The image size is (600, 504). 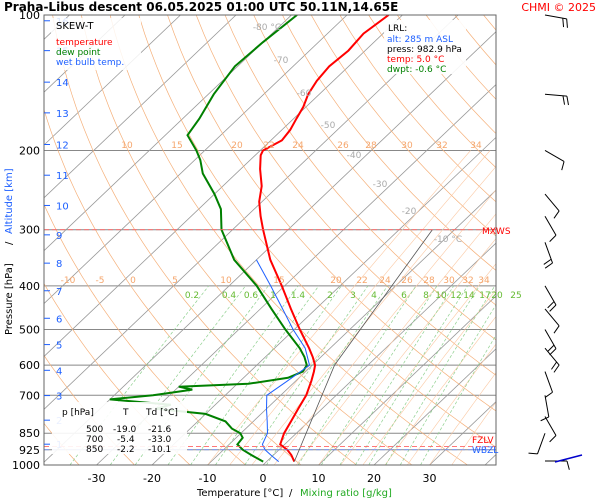 I want to click on fzlv-label: FZLV, so click(x=483, y=441).